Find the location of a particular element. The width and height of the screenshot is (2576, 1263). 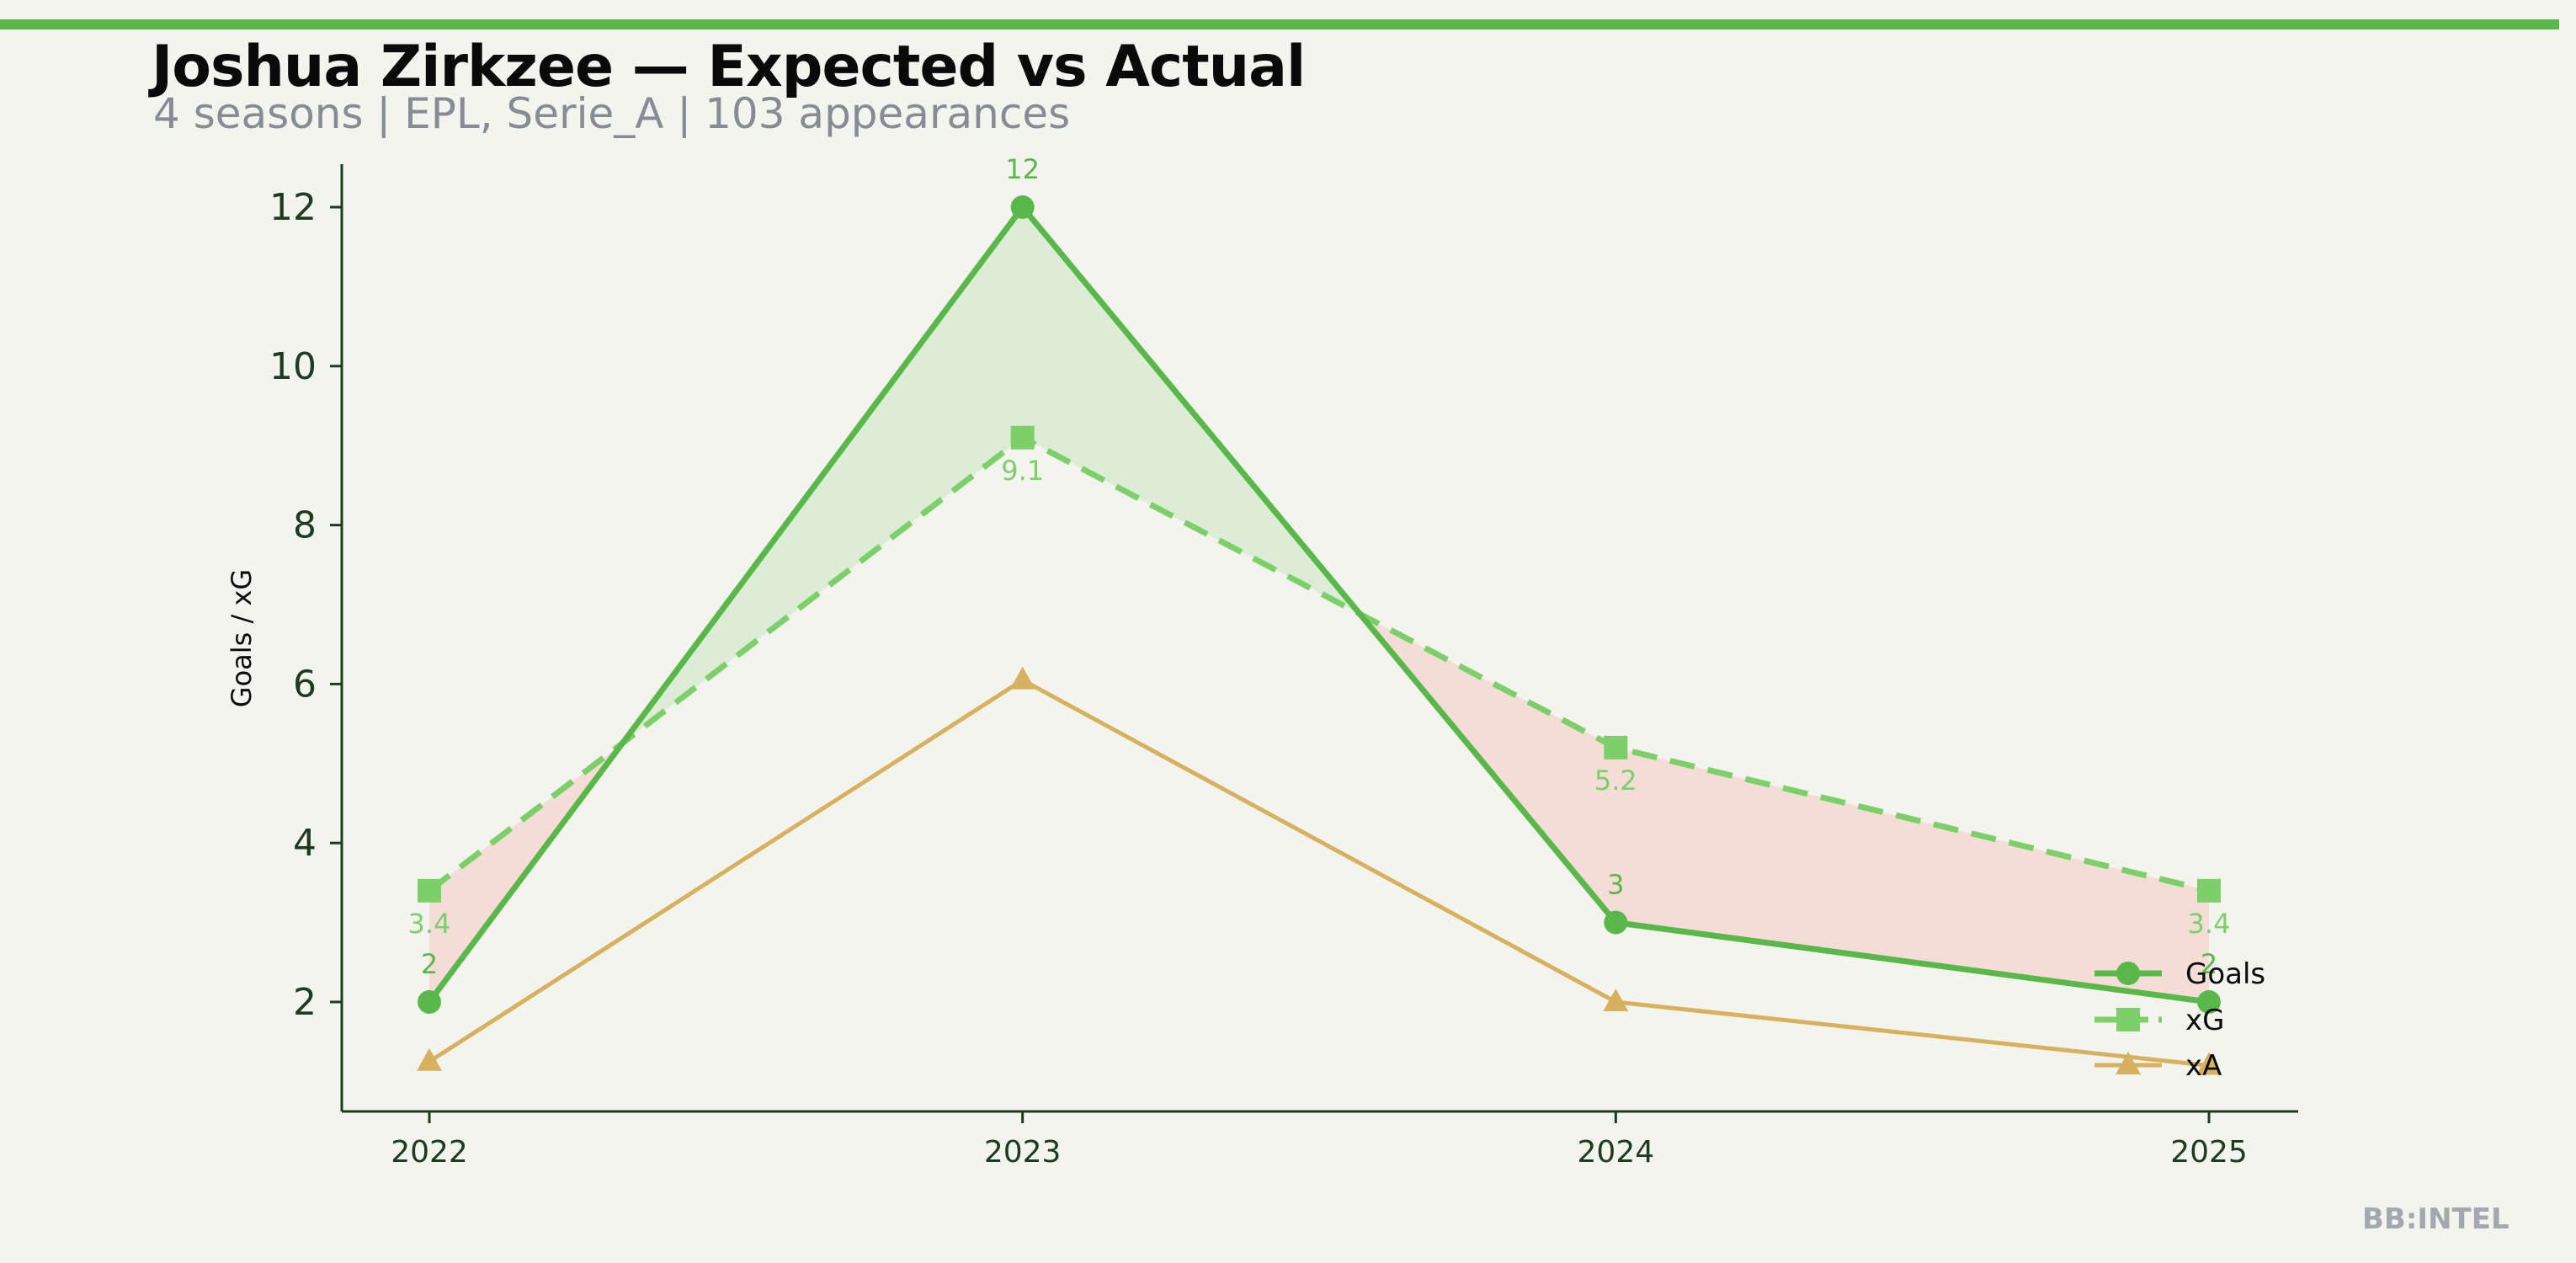

xg-data-label: 9.1 is located at coordinates (1023, 471).